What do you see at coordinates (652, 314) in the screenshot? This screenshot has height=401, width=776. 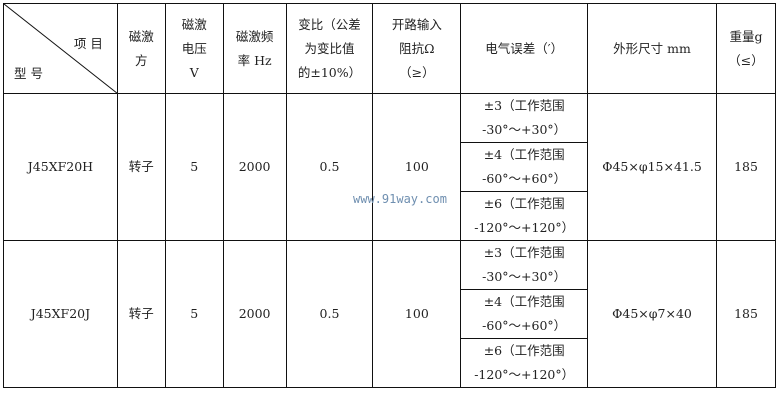 I see `dimensions-cell: Φ45×φ7×40` at bounding box center [652, 314].